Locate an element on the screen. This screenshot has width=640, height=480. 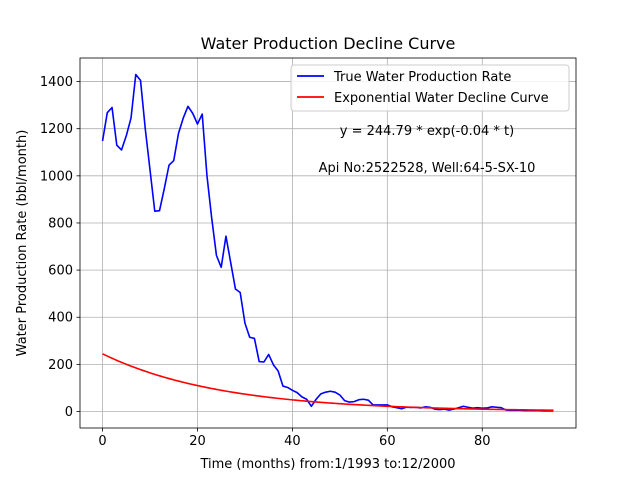
y-tick-label: 1000 is located at coordinates (56, 176).